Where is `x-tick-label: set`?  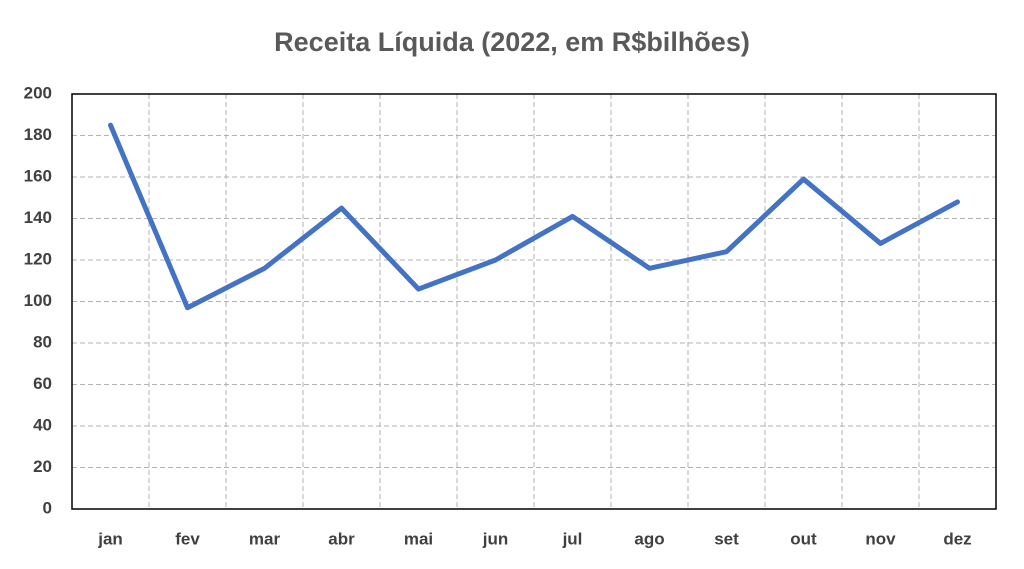
x-tick-label: set is located at coordinates (726, 538).